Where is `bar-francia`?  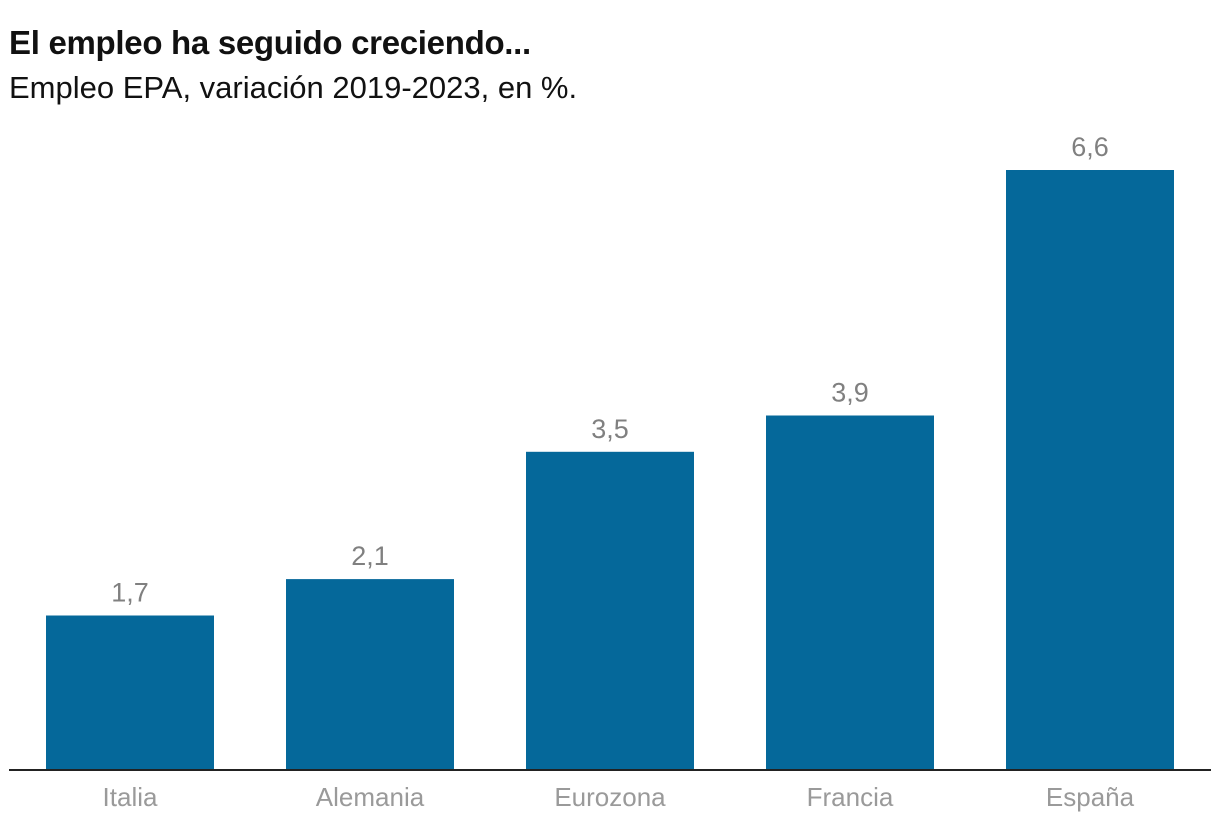
bar-francia is located at coordinates (850, 592).